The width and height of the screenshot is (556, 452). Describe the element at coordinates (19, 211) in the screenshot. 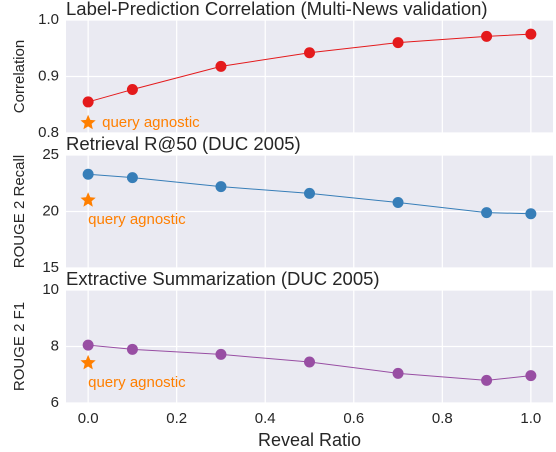

I see `y-axis-label: ROUGE 2 Recall` at that location.